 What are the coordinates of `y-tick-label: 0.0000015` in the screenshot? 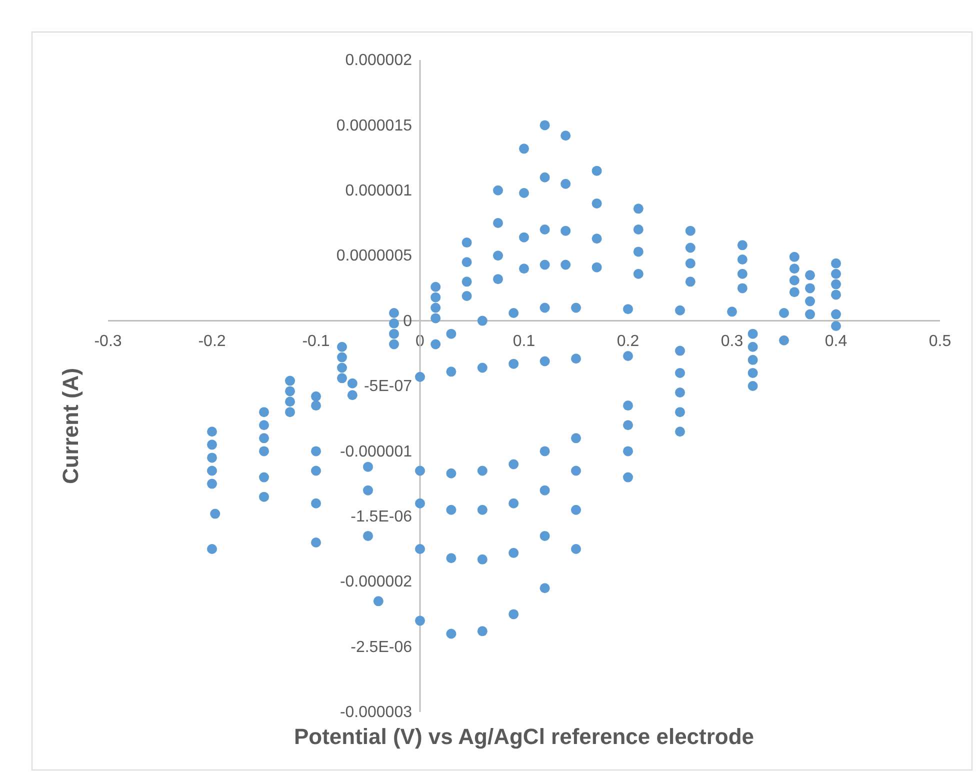 It's located at (374, 125).